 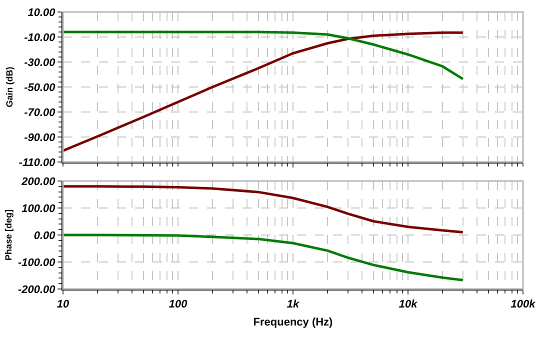 What do you see at coordinates (9, 87) in the screenshot?
I see `y-axis-title: Gain (dB)` at bounding box center [9, 87].